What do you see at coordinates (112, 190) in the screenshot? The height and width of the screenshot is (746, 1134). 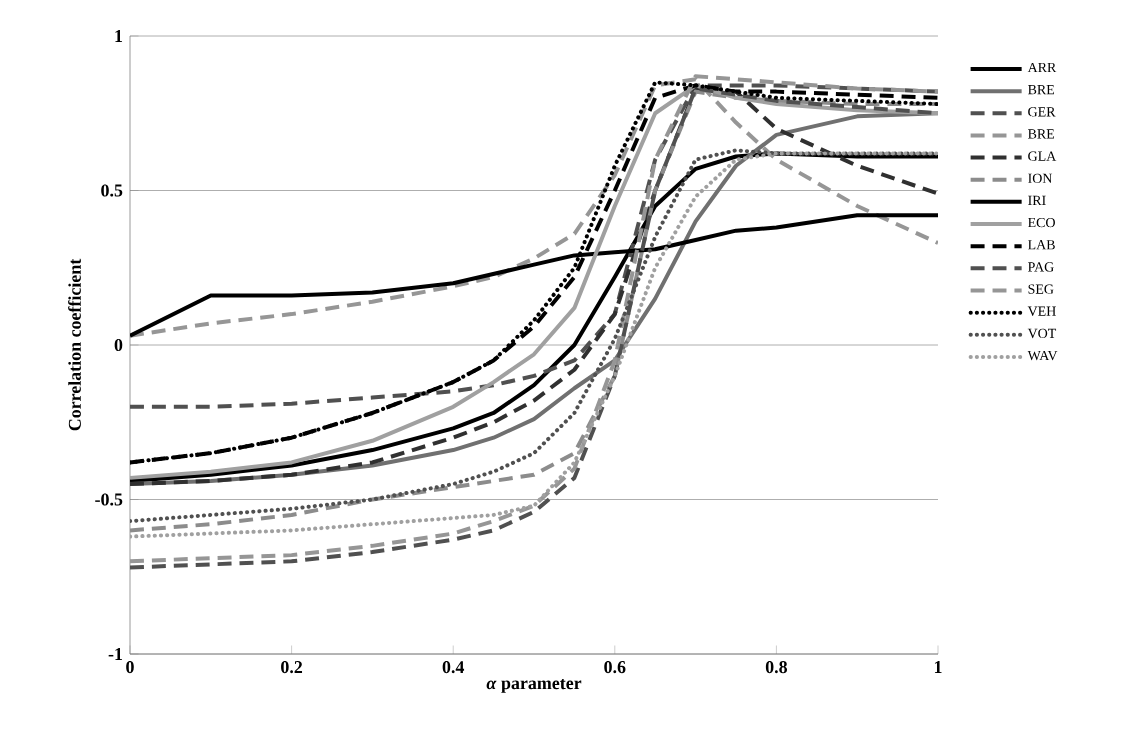 I see `y-tick-label: 0.5` at bounding box center [112, 190].